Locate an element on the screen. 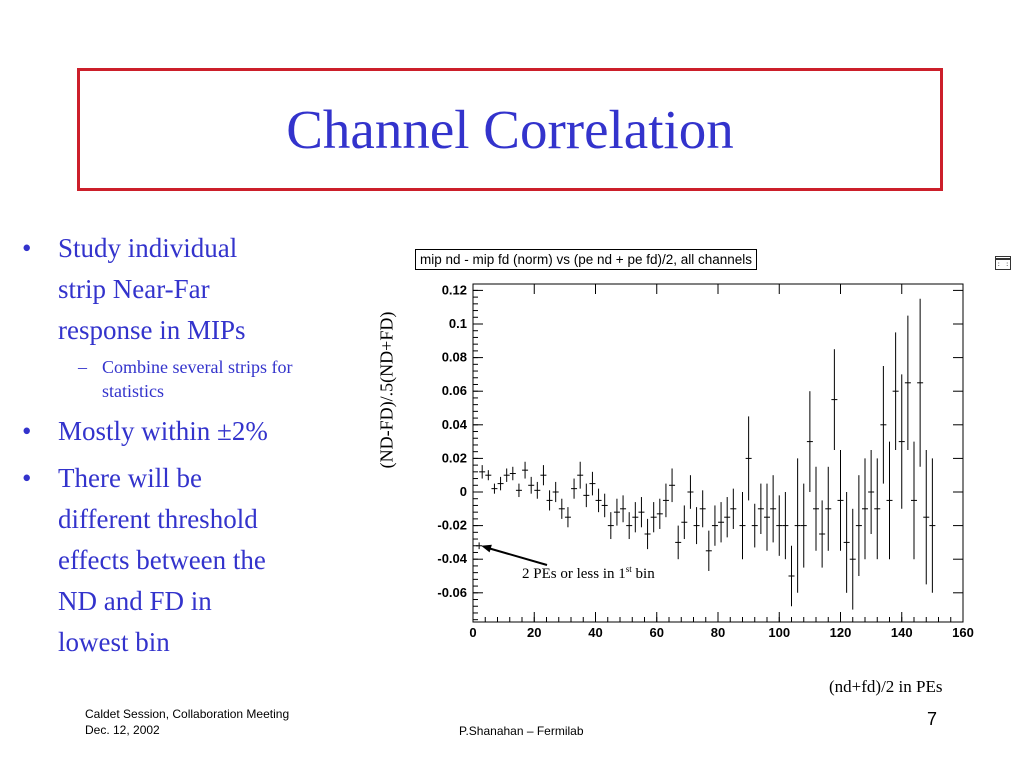 The height and width of the screenshot is (768, 1024). sub-bullet-1: – Combine several strips for statistics is located at coordinates (188, 379).